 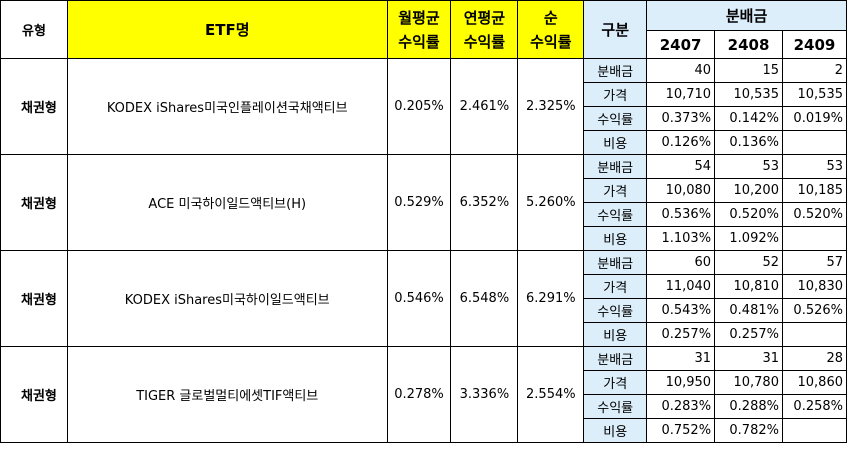 I want to click on etf-name-header: ETF명, so click(x=227, y=29).